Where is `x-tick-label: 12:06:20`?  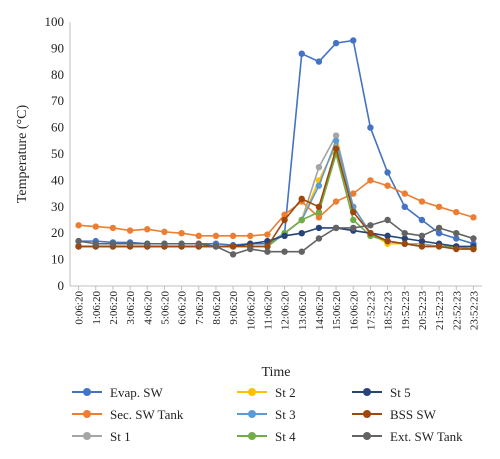 x-tick-label: 12:06:20 is located at coordinates (286, 311).